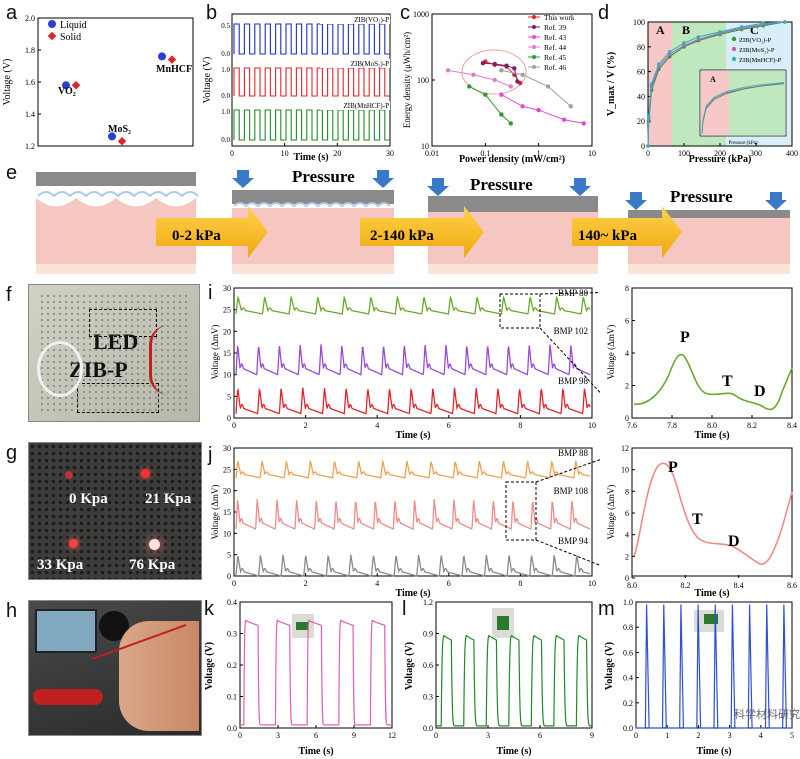 The width and height of the screenshot is (800, 759). What do you see at coordinates (225, 26) in the screenshot?
I see `y-tick-label: 0.5` at bounding box center [225, 26].